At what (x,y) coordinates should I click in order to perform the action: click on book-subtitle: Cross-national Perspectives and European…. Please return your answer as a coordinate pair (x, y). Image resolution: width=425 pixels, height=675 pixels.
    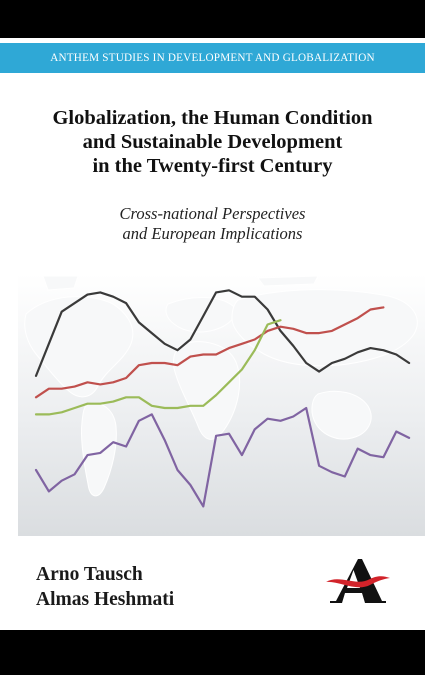
    Looking at the image, I should click on (212, 224).